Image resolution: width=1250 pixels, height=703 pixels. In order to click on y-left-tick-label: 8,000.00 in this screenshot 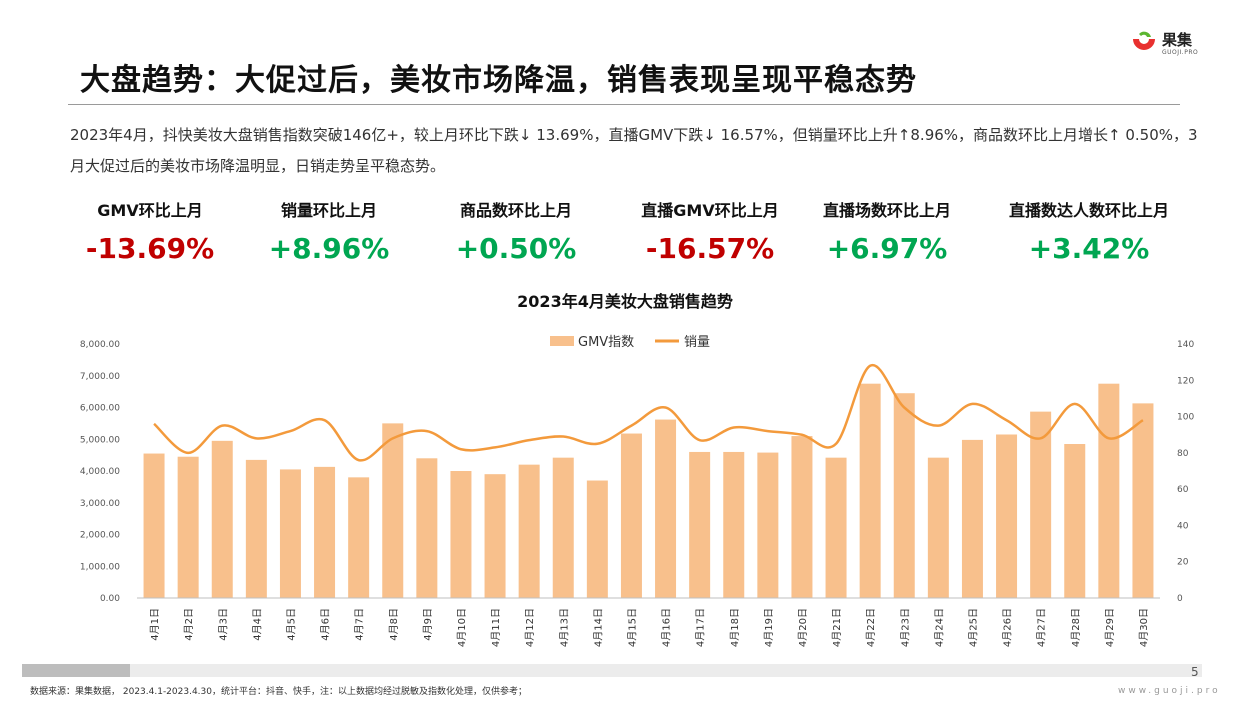, I will do `click(100, 345)`.